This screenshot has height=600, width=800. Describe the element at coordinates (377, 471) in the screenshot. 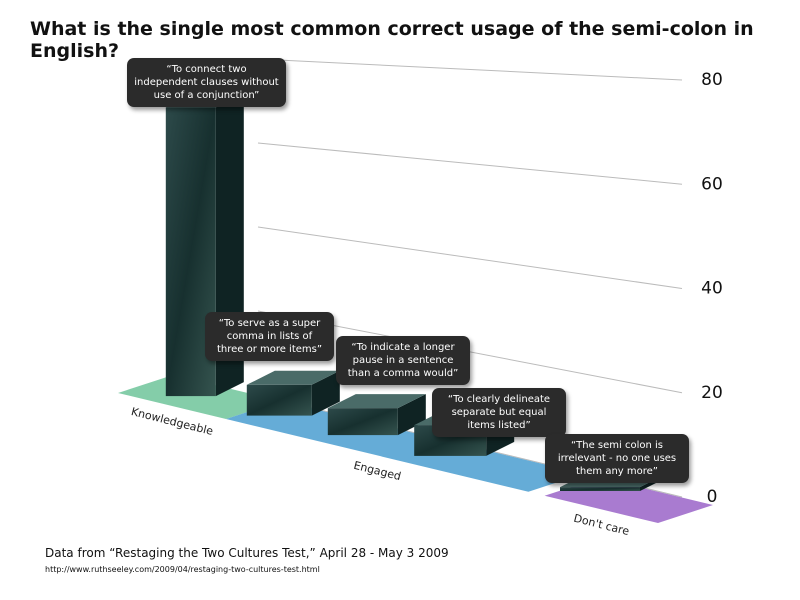

I see `group-label: Engaged` at that location.